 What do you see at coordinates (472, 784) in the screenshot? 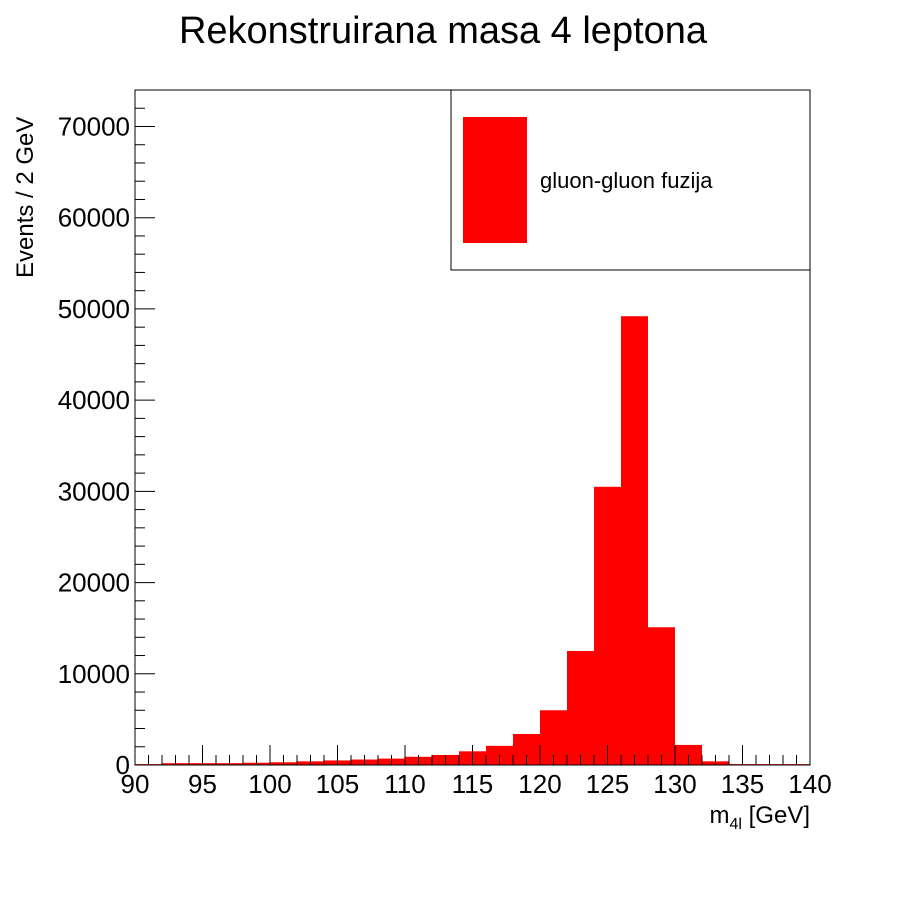
I see `x-tick-label: 115` at bounding box center [472, 784].